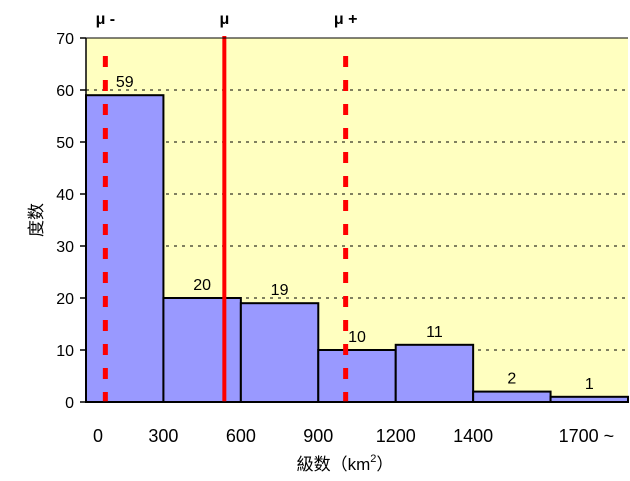  I want to click on data-label: 19, so click(280, 290).